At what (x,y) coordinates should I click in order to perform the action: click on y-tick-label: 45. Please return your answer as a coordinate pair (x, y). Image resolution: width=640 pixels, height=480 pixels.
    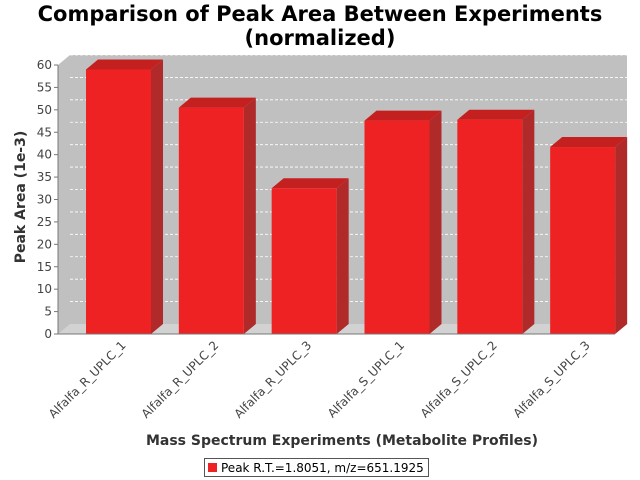
    Looking at the image, I should click on (44, 132).